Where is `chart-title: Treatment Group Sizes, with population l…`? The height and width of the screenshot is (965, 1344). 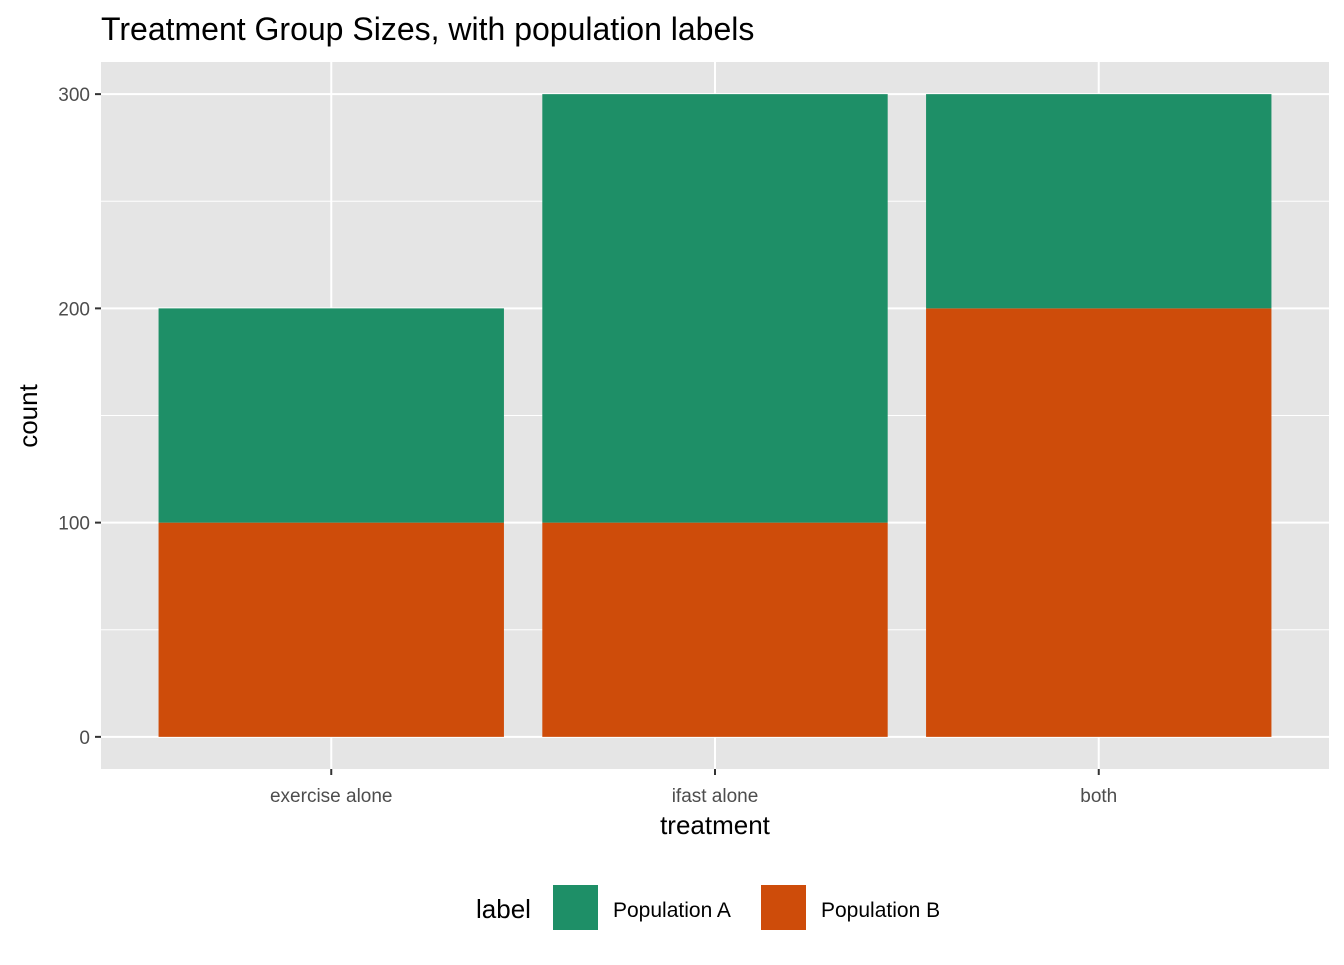
chart-title: Treatment Group Sizes, with population l… is located at coordinates (427, 29).